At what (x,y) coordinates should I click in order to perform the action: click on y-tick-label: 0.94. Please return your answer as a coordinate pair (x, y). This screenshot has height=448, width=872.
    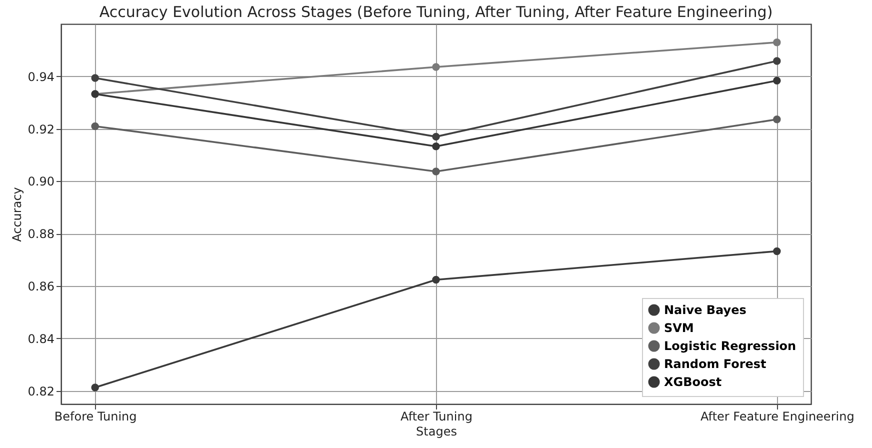
    Looking at the image, I should click on (41, 77).